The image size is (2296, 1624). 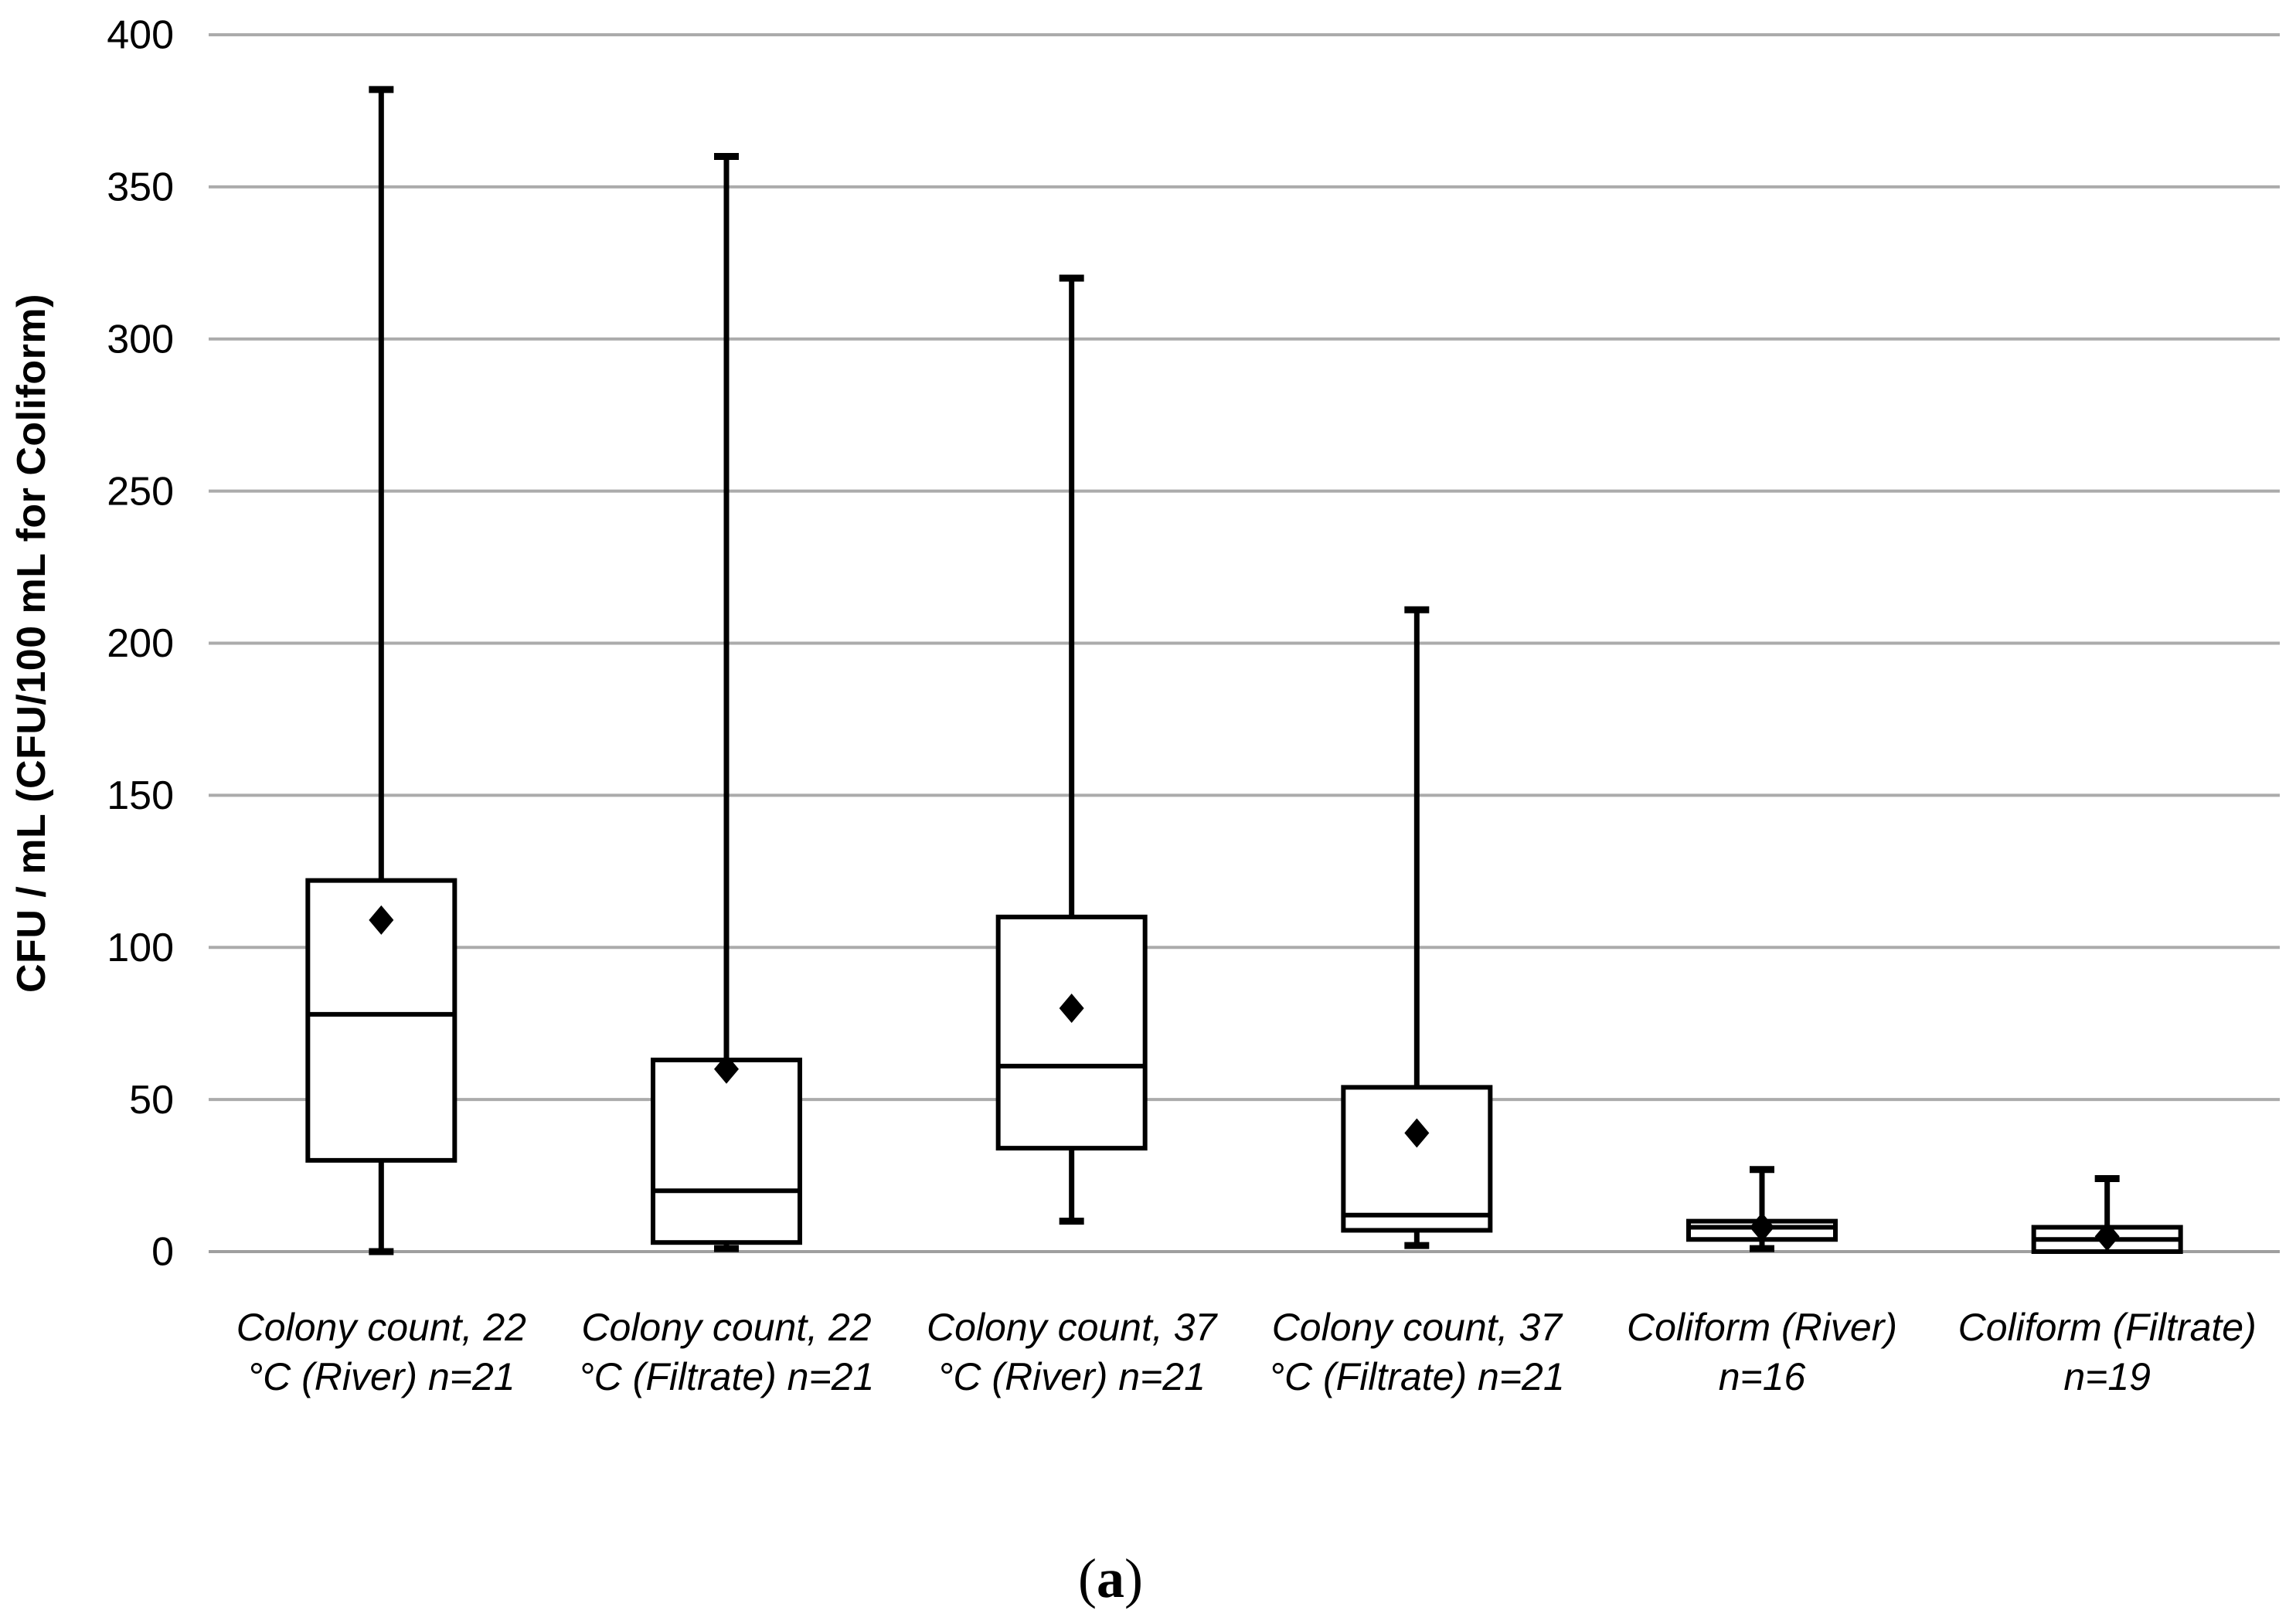 I want to click on y-tick-label-50: 50, so click(x=151, y=1101).